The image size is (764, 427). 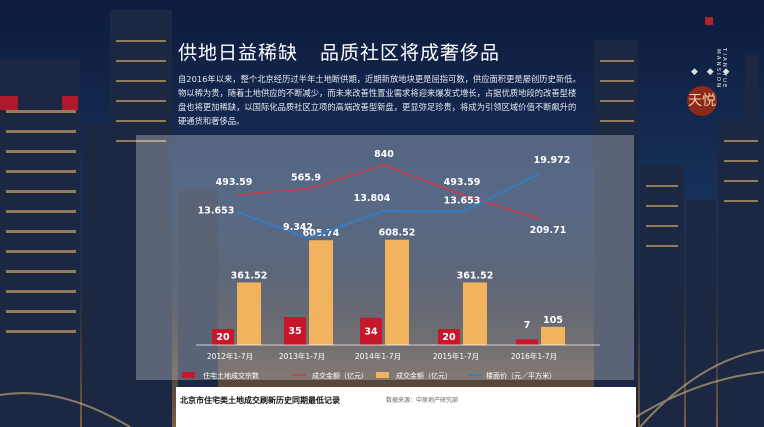 I want to click on legend-swatch-deal-count, so click(x=188, y=375).